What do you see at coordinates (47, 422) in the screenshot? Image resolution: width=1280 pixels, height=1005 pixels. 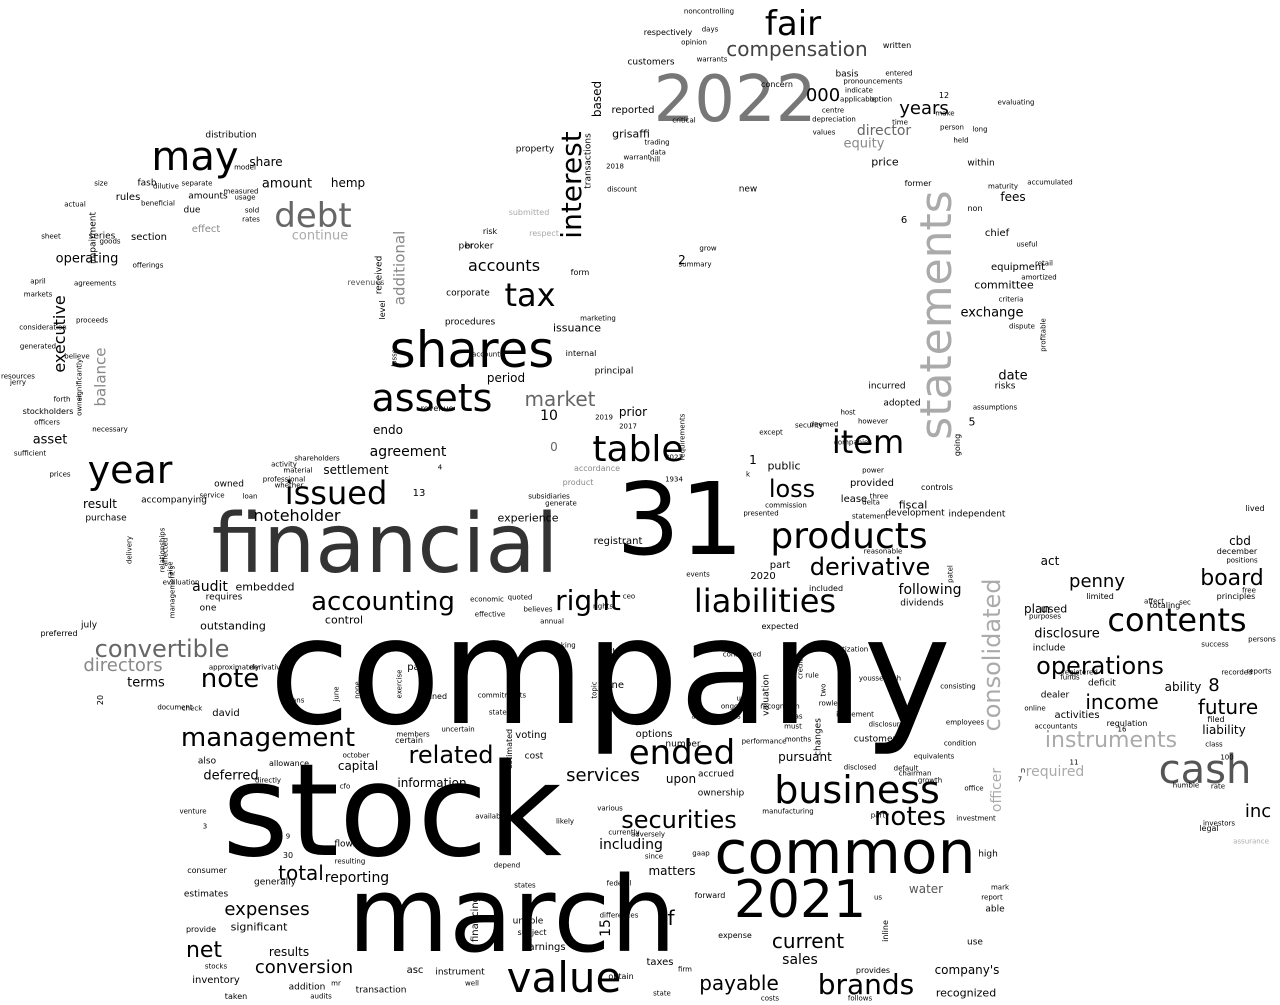 I see `cloud-word: officers` at bounding box center [47, 422].